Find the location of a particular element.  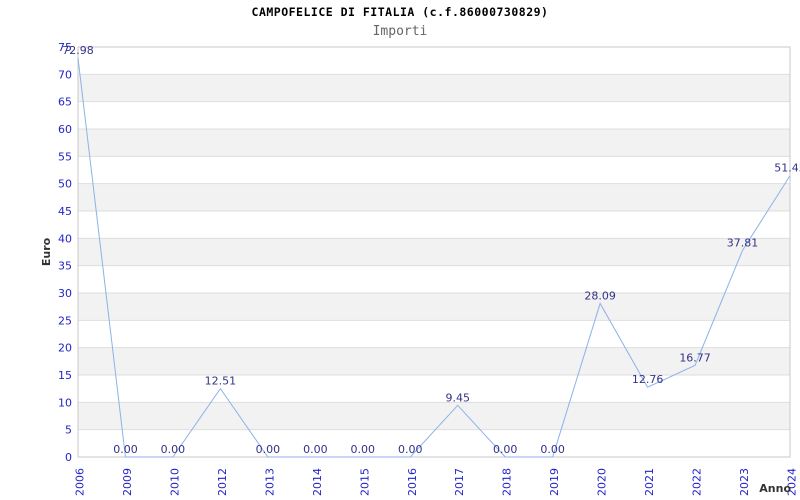

x-tick-label: 2013 is located at coordinates (269, 482).